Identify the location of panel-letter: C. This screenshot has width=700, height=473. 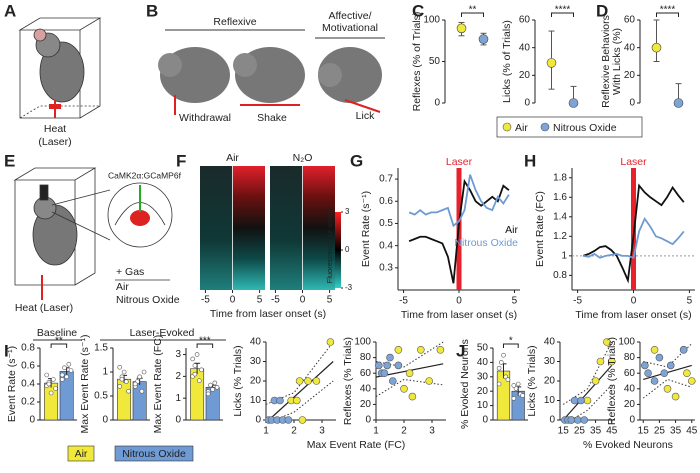
(418, 10).